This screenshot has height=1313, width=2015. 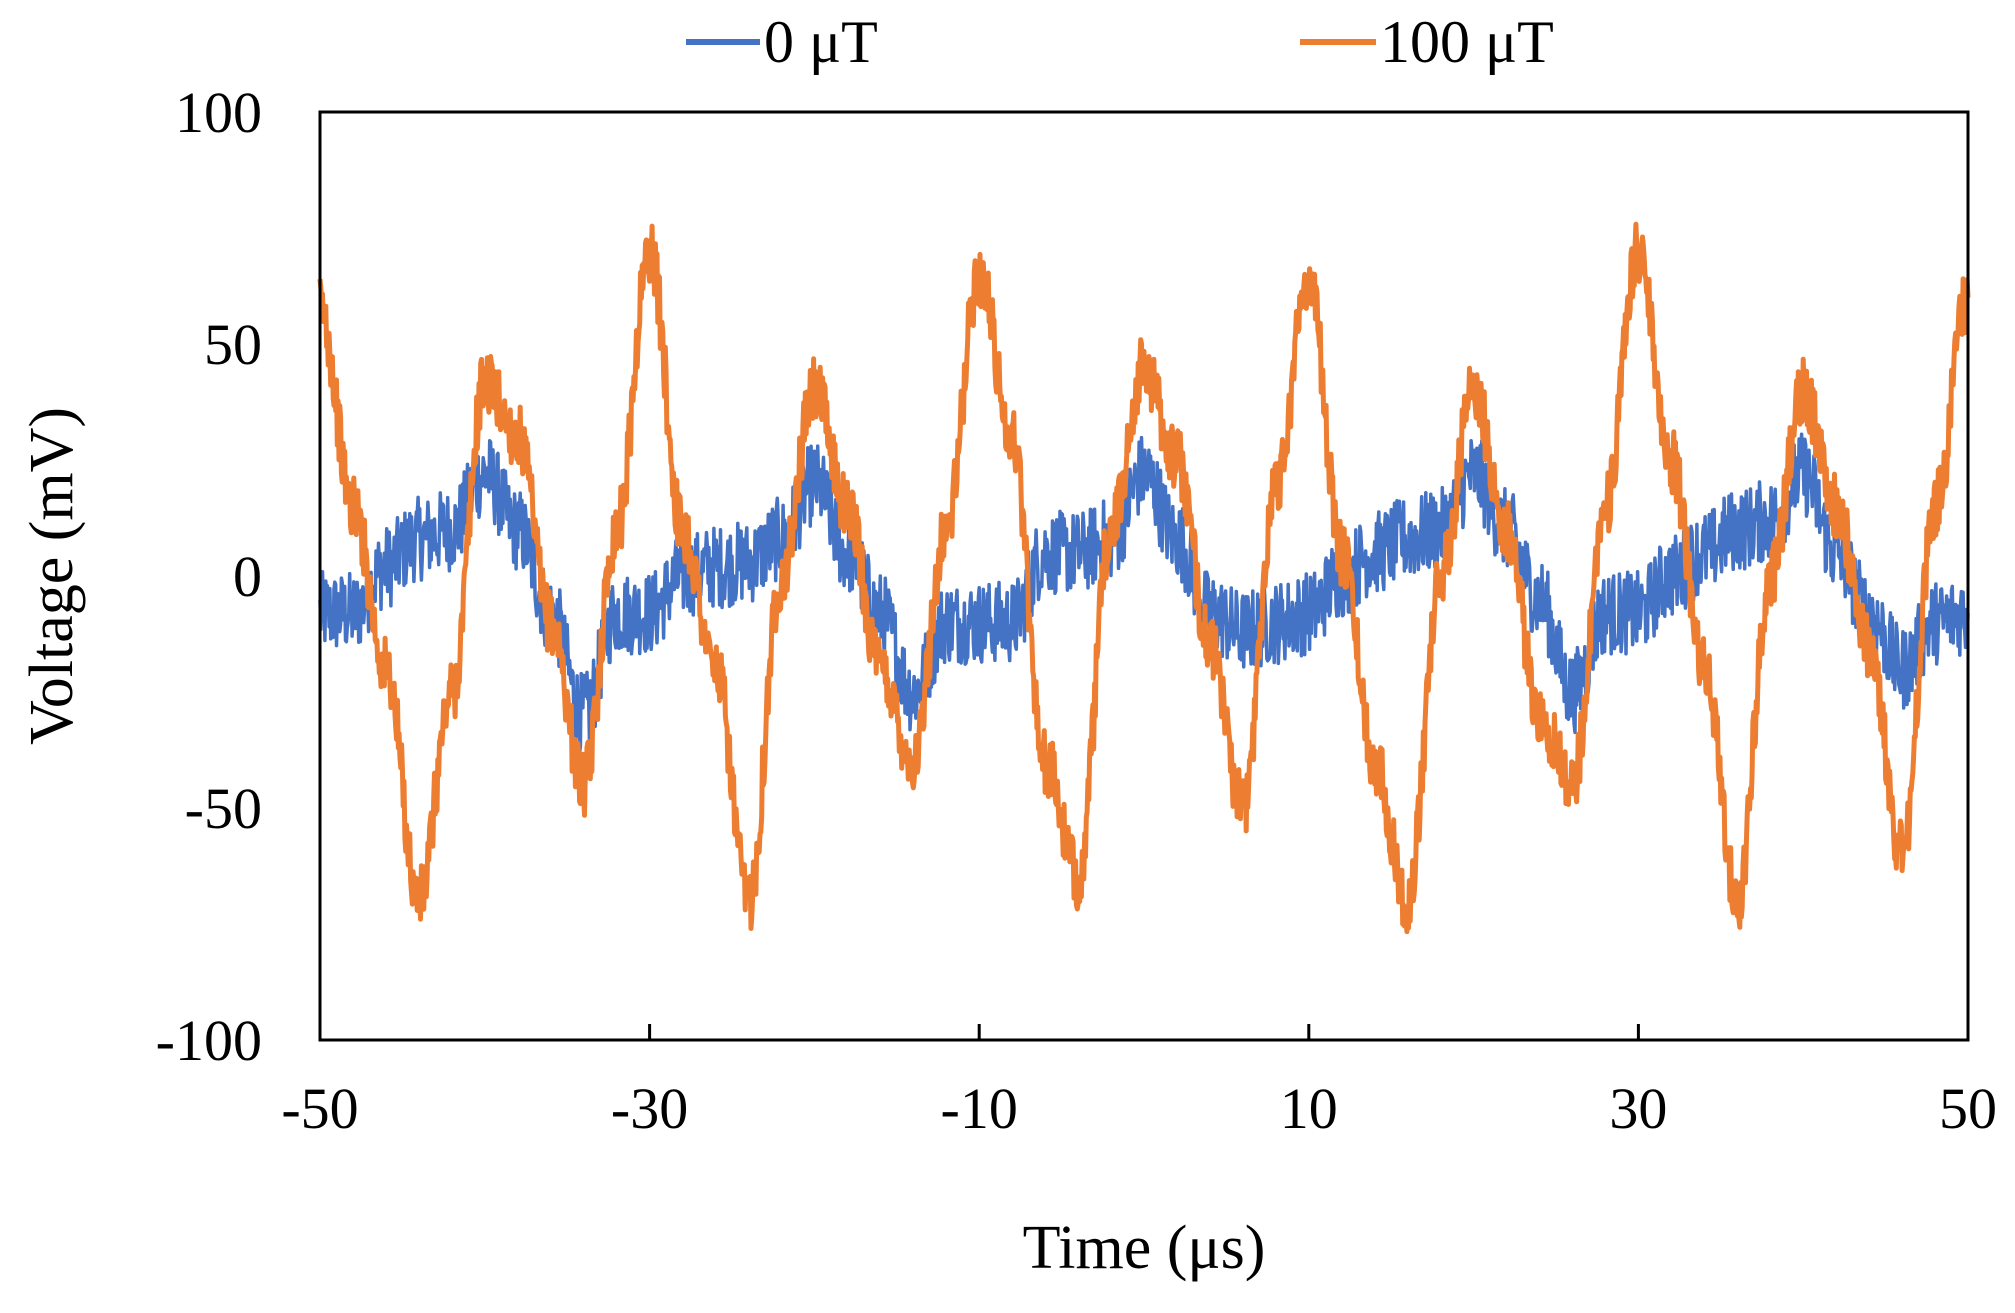 I want to click on y-tick-label: 100, so click(x=218, y=112).